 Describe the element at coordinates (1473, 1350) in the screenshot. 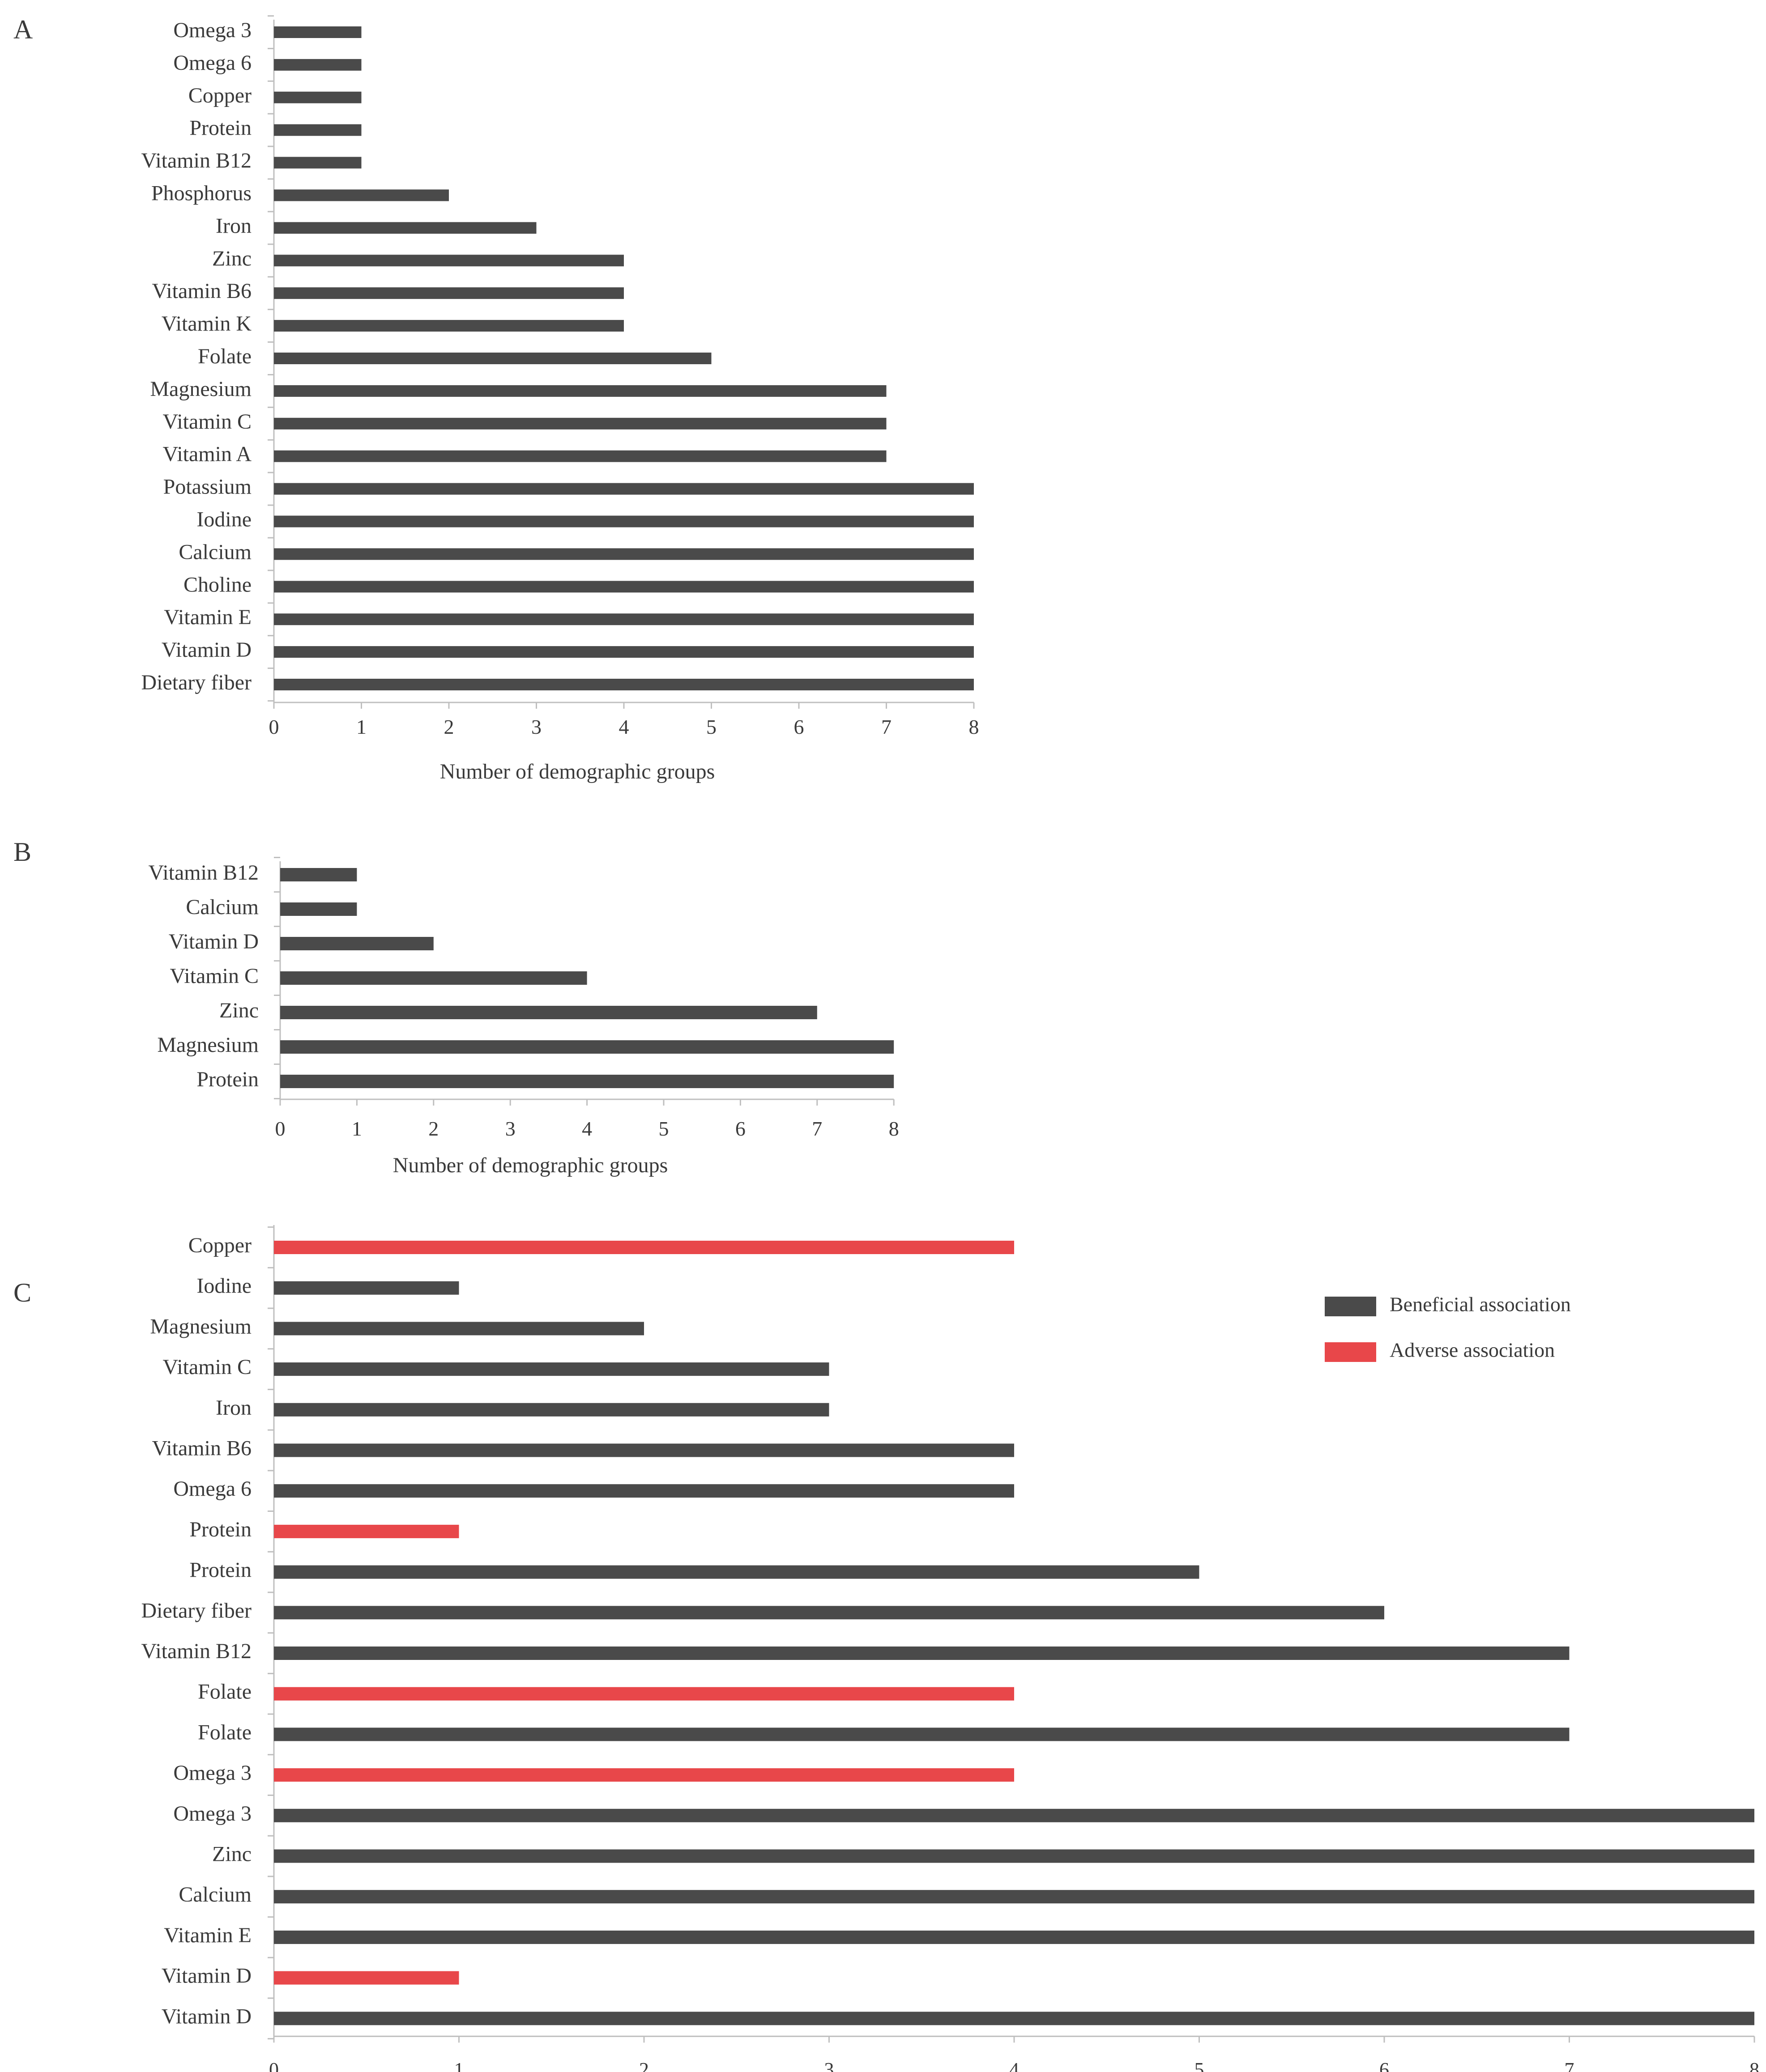

I see `legend-label-adverse: Adverse association` at that location.